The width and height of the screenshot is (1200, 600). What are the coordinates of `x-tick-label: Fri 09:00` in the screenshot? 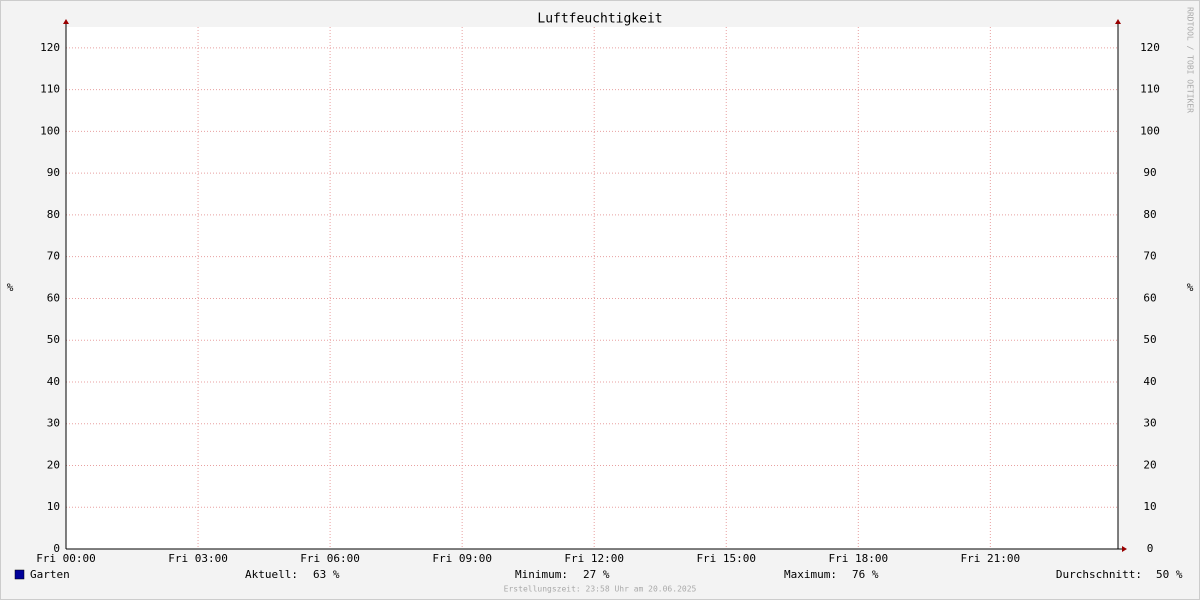 It's located at (462, 558).